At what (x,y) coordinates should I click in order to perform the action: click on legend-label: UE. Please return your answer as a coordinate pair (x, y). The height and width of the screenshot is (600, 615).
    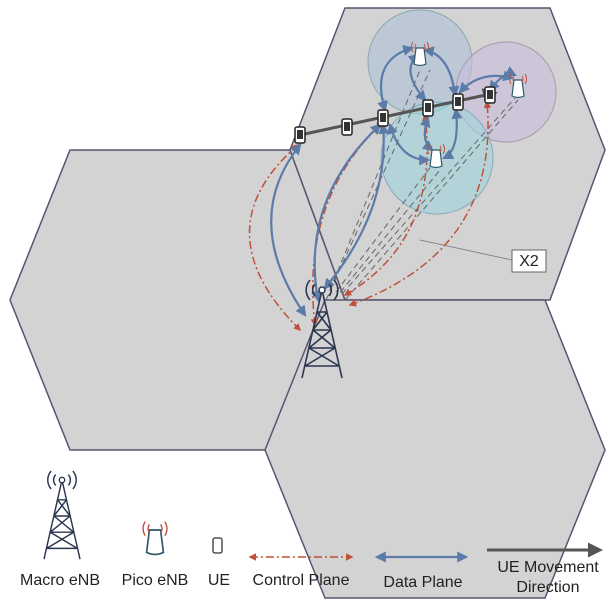
    Looking at the image, I should click on (219, 580).